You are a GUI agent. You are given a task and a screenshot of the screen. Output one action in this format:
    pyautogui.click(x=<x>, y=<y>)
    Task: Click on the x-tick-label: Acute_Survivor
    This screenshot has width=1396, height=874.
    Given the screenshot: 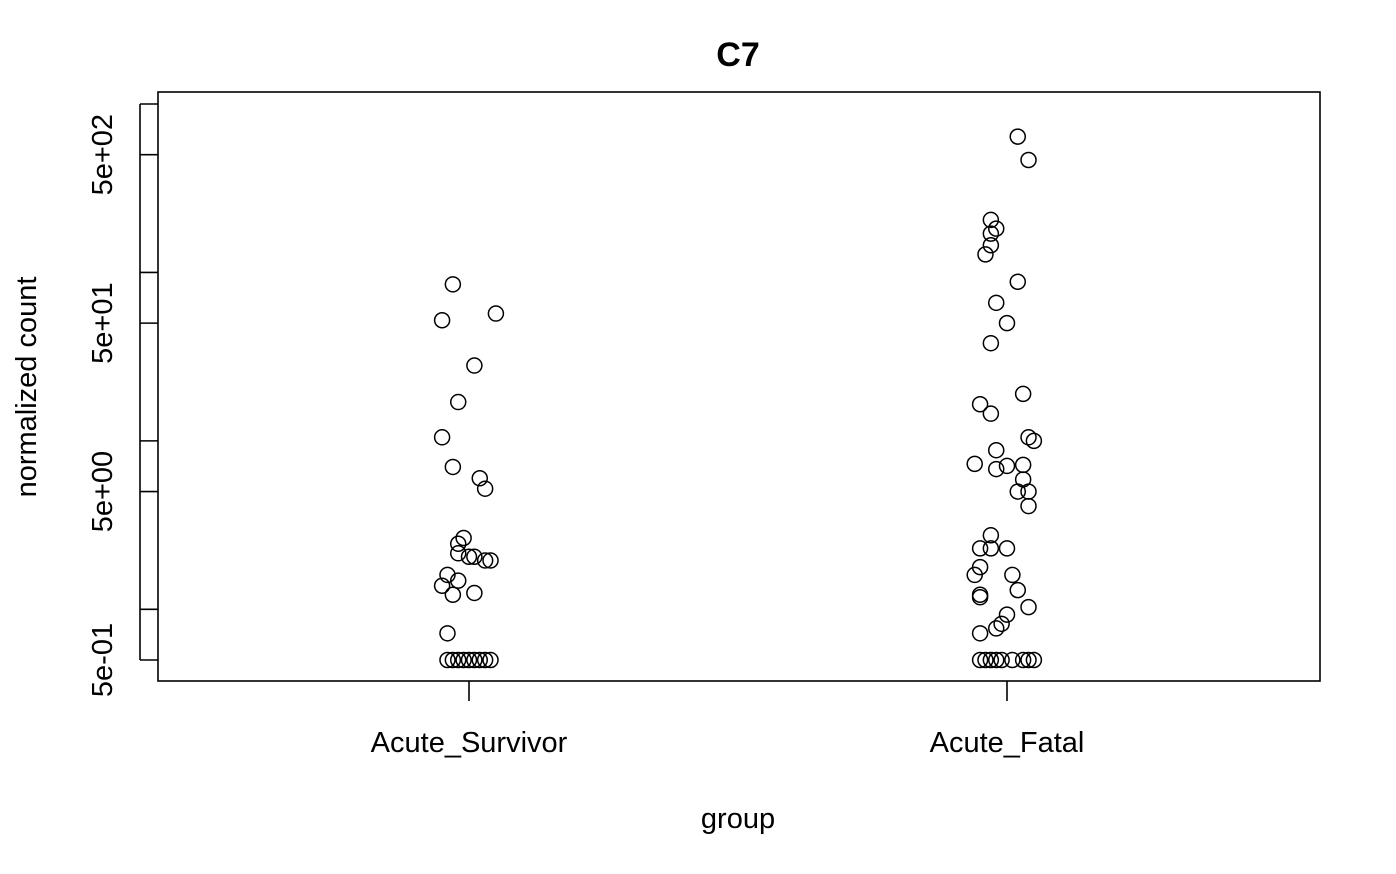 What is the action you would take?
    pyautogui.click(x=469, y=743)
    